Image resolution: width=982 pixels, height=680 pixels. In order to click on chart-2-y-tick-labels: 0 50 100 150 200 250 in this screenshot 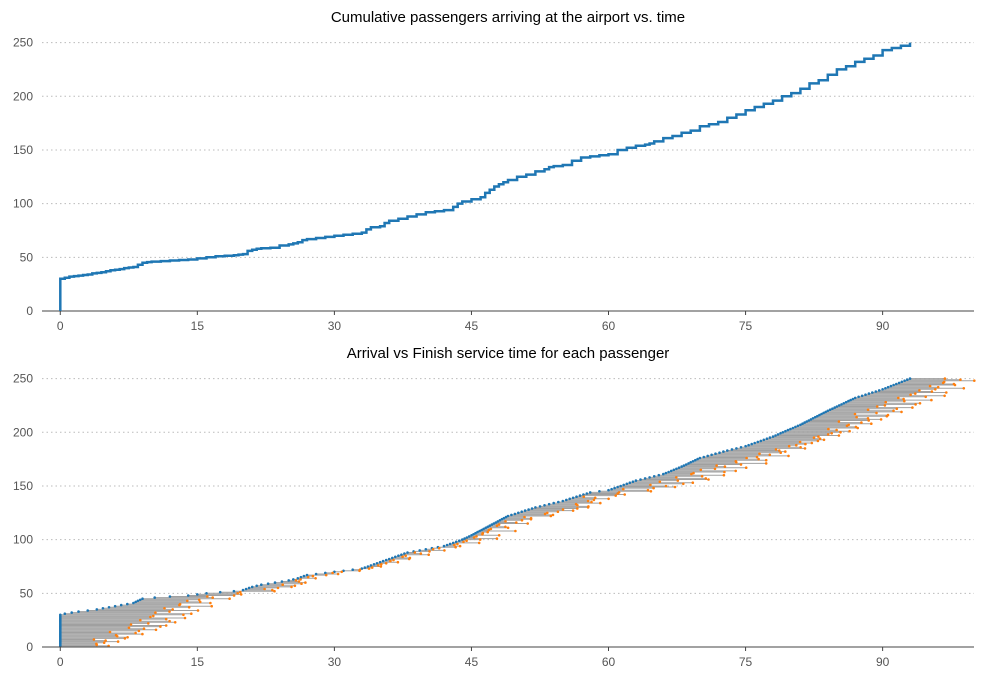, I will do `click(23, 513)`.